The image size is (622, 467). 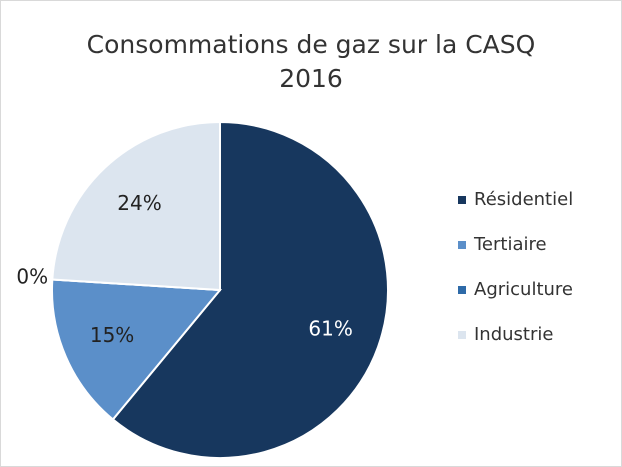 I want to click on legend-label: Agriculture, so click(x=523, y=289).